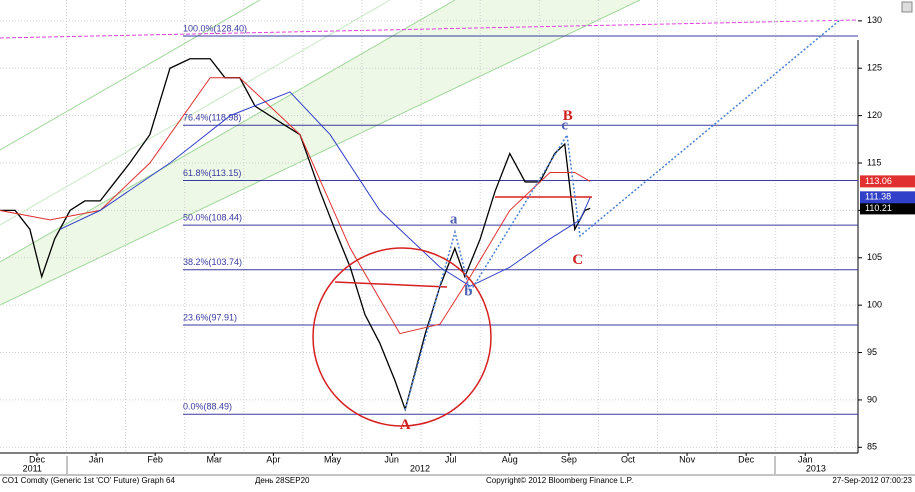 Image resolution: width=915 pixels, height=492 pixels. What do you see at coordinates (210, 317) in the screenshot?
I see `fib-label: 23.6%(97.91)` at bounding box center [210, 317].